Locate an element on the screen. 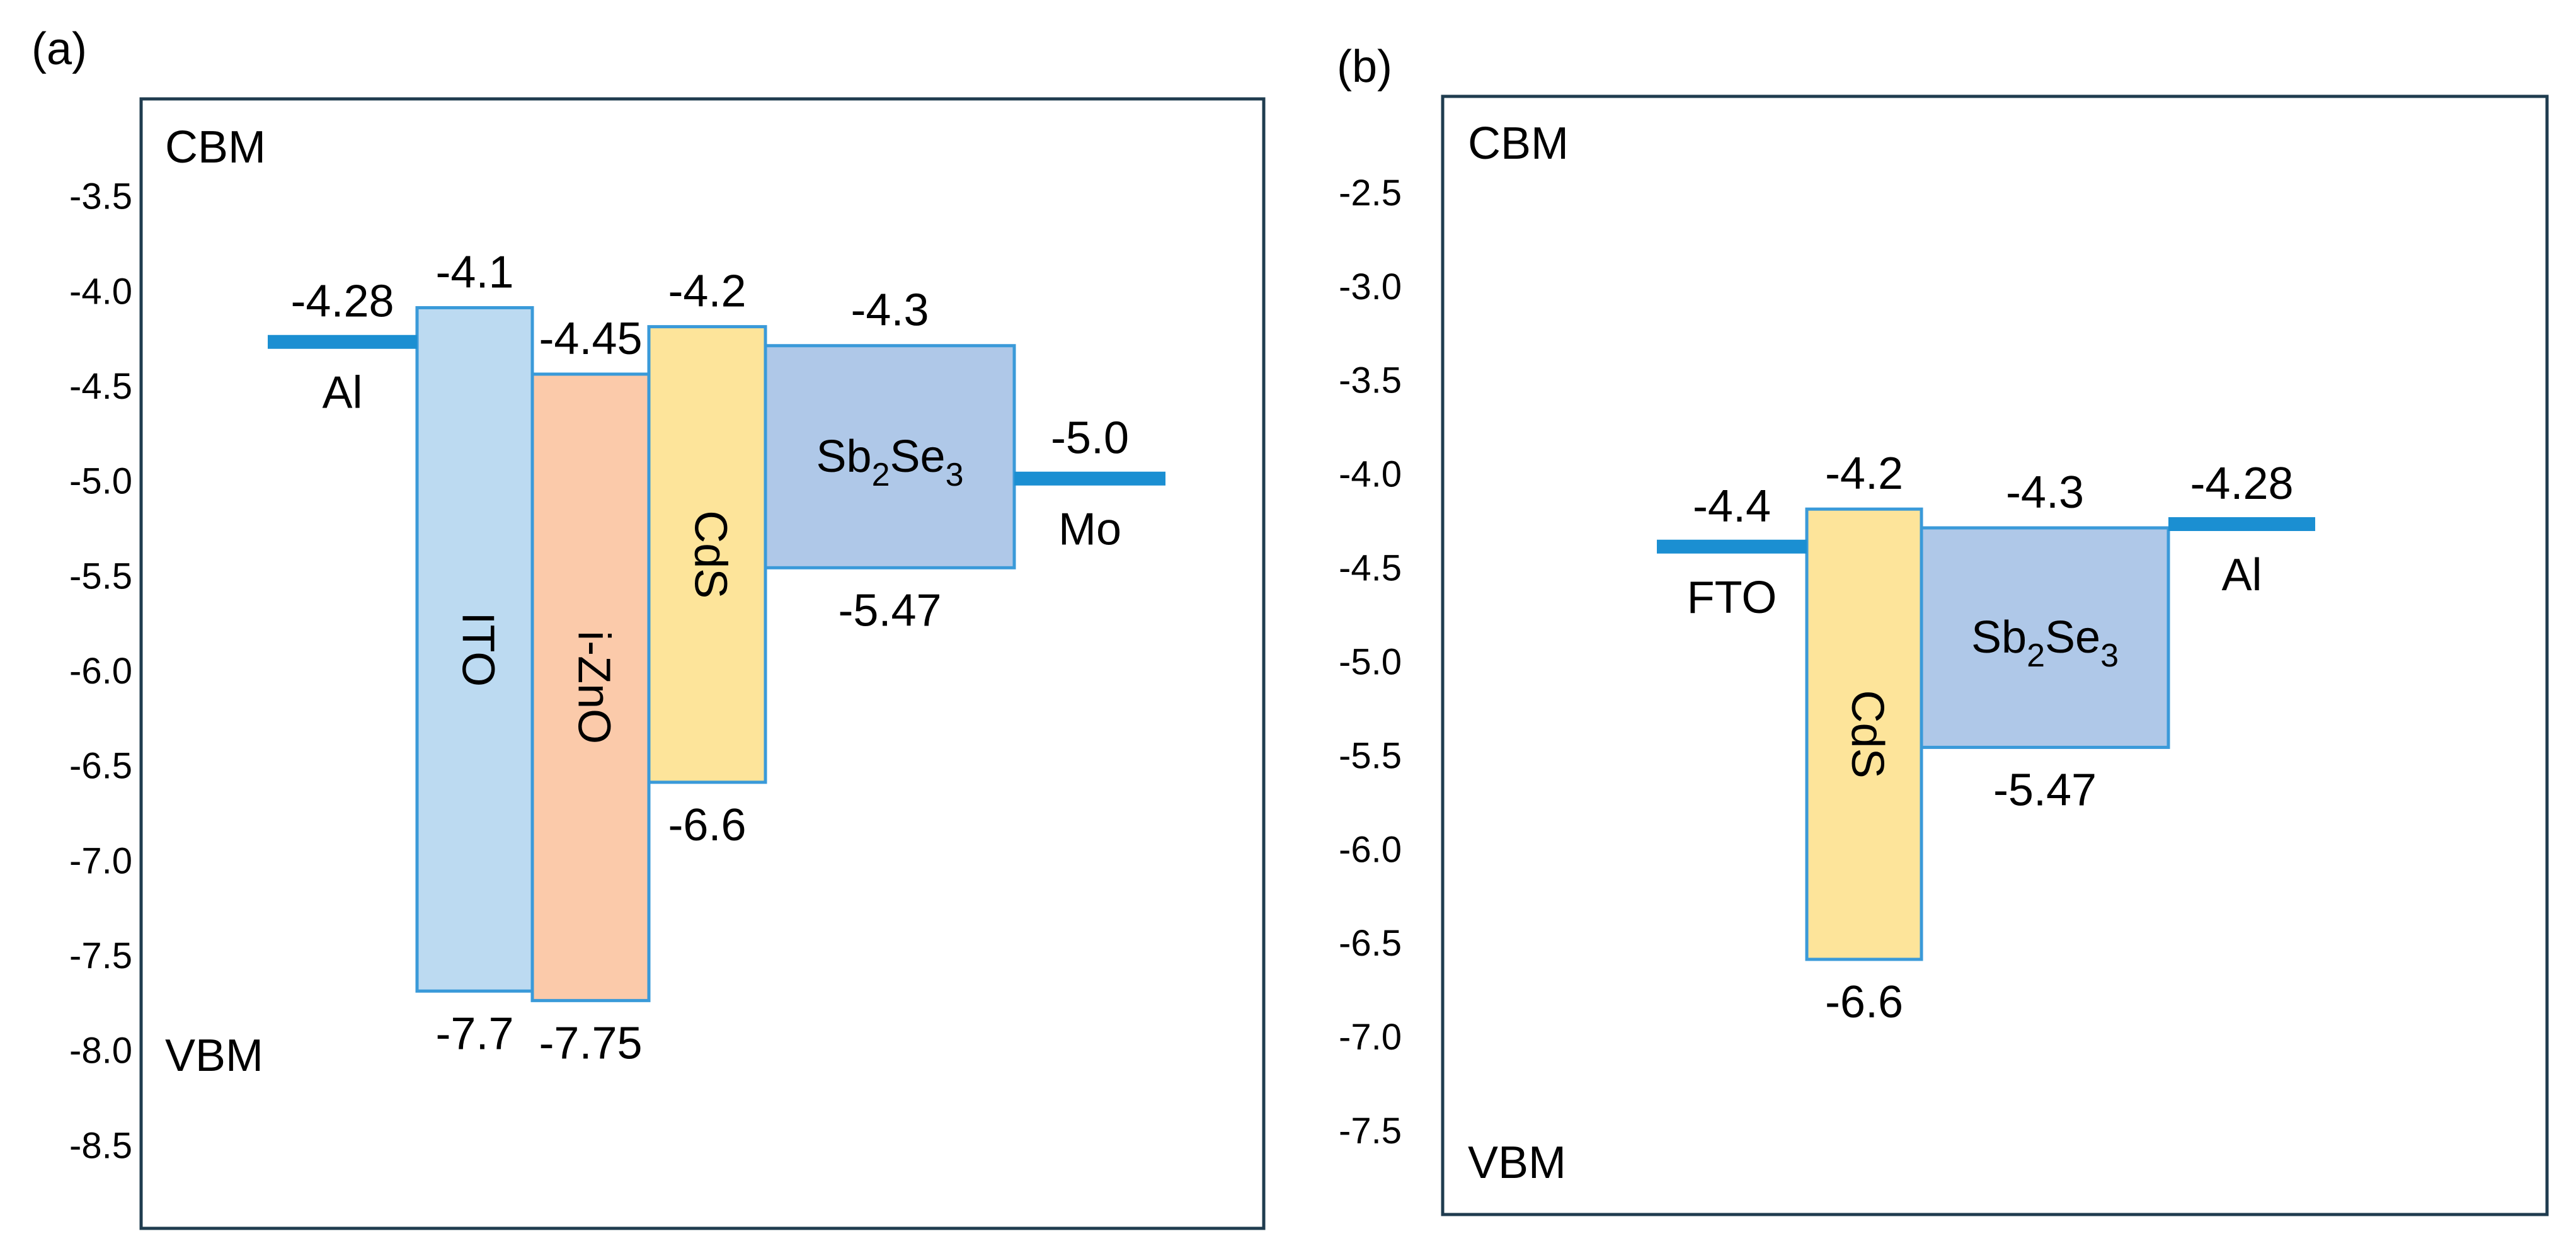 The image size is (2576, 1246). panel-b-axis-tick: -4.0 is located at coordinates (1371, 475).